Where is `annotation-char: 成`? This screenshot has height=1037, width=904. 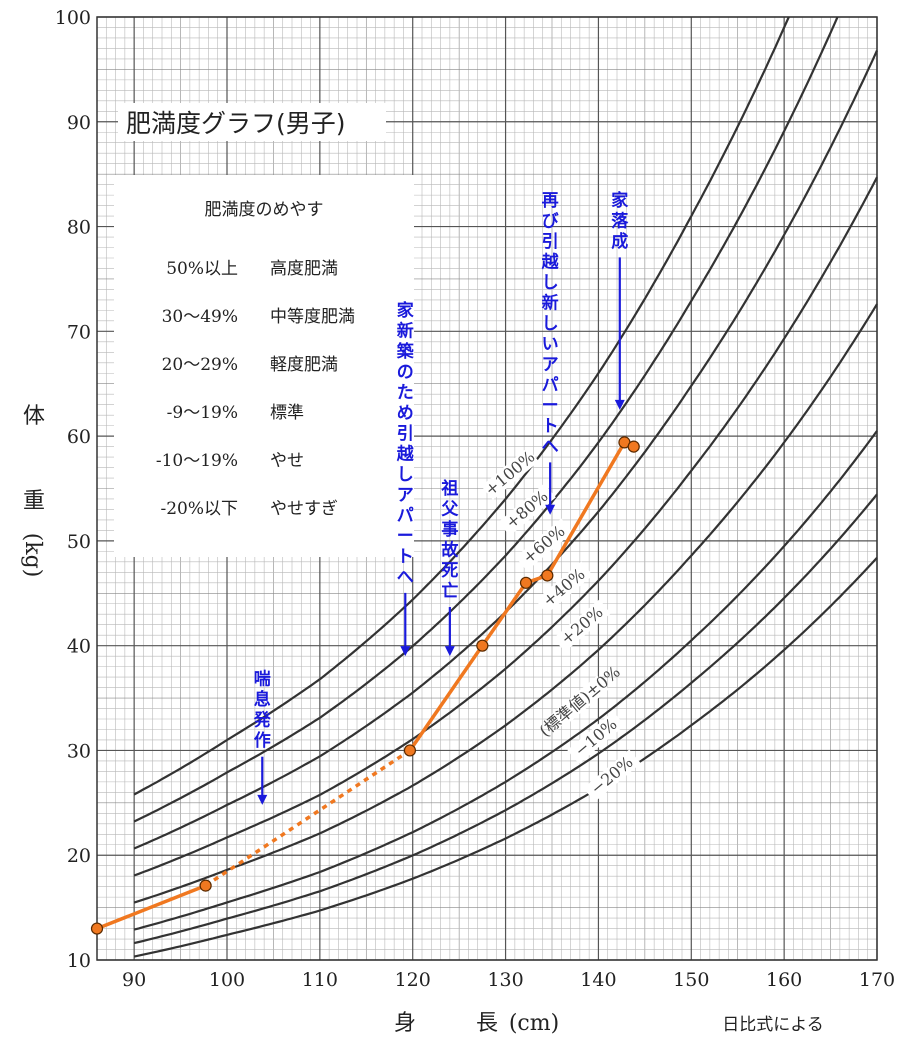 annotation-char: 成 is located at coordinates (619, 241).